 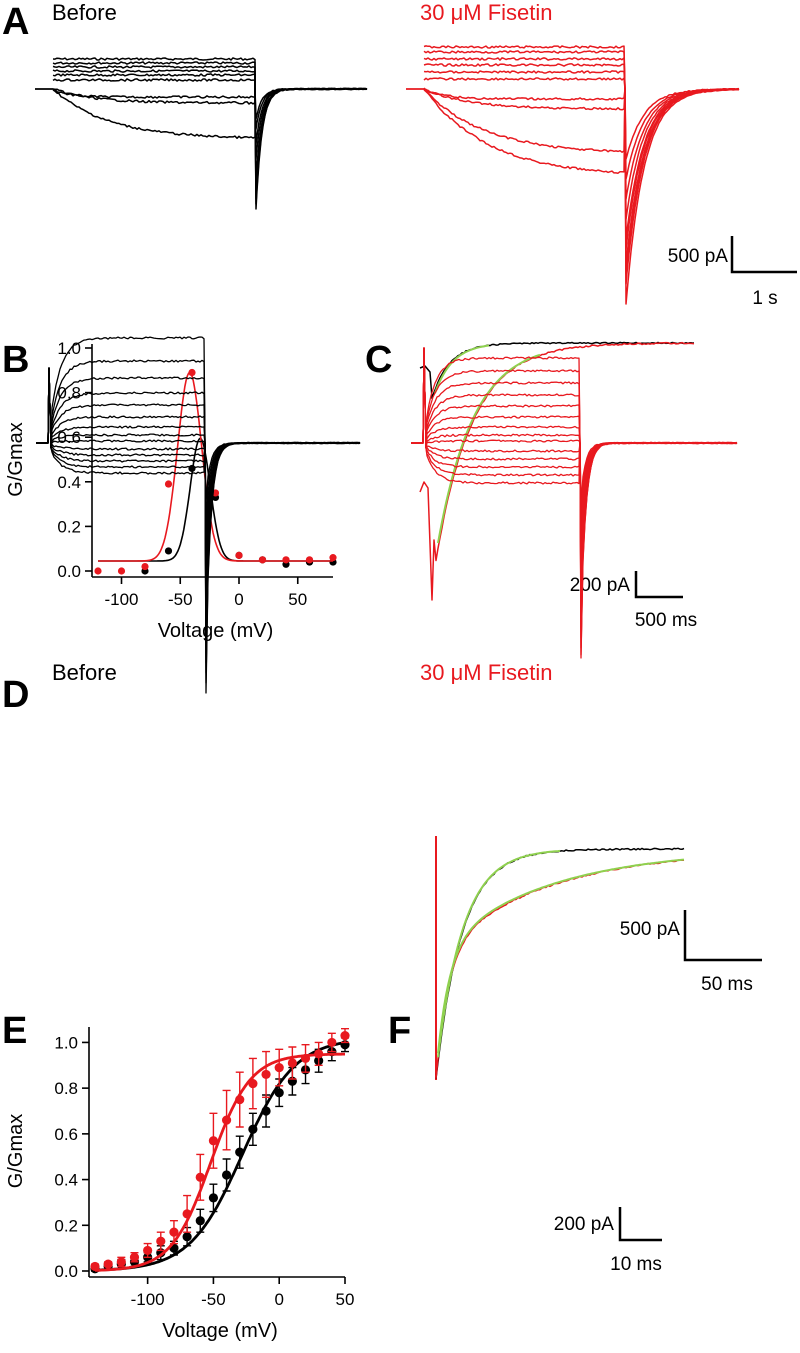 What do you see at coordinates (698, 256) in the screenshot?
I see `panel-a-scale-amp: 500 pA` at bounding box center [698, 256].